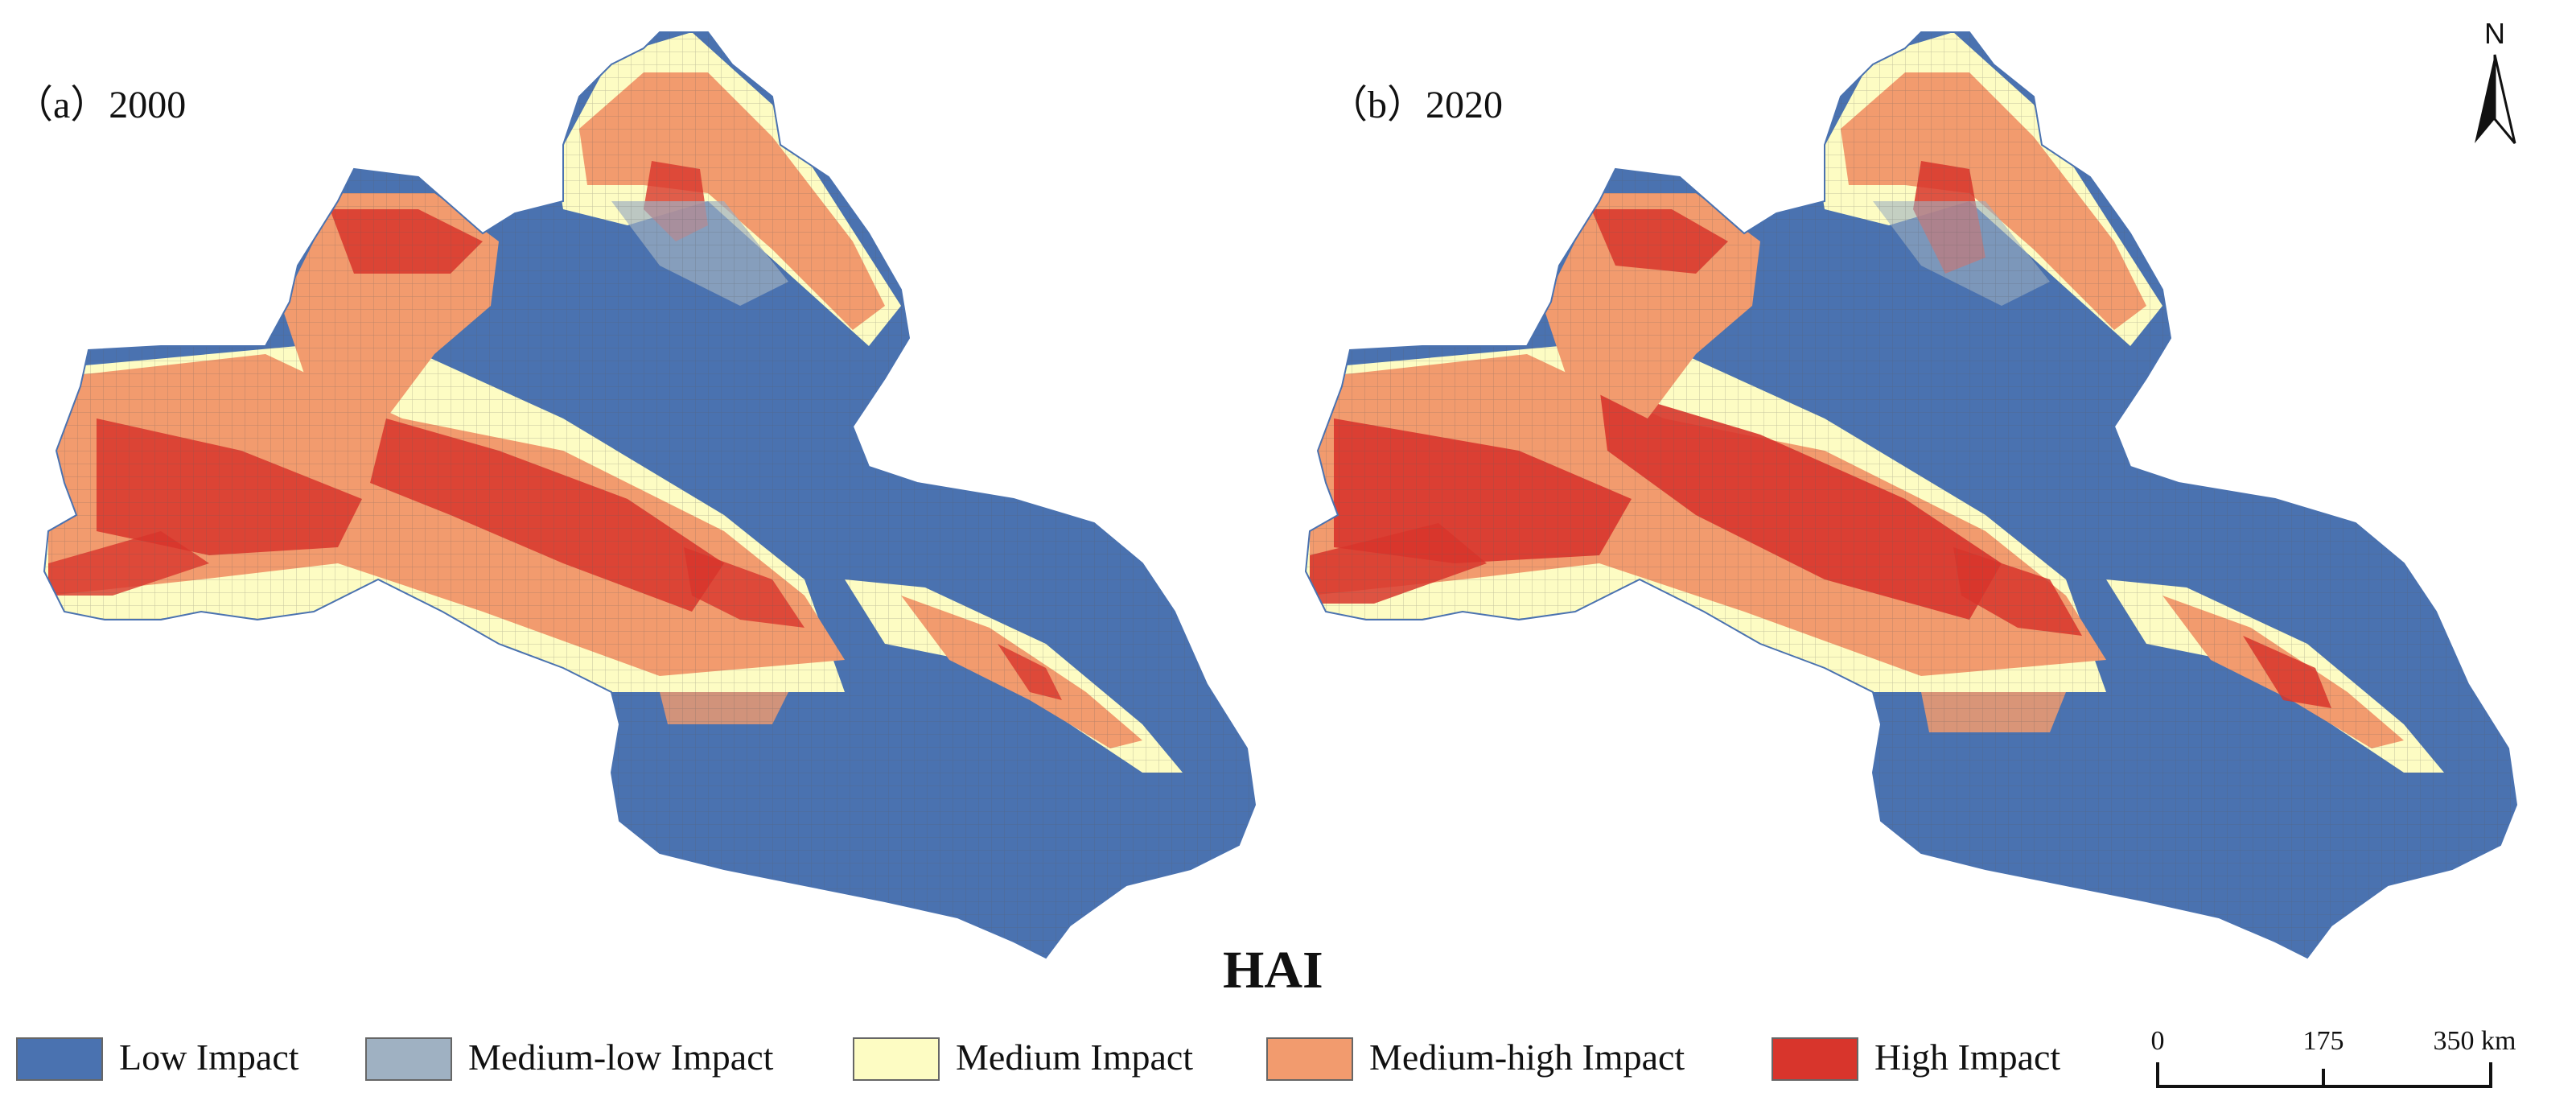 Image resolution: width=2576 pixels, height=1113 pixels. I want to click on scale-tick-175: 175, so click(2323, 1041).